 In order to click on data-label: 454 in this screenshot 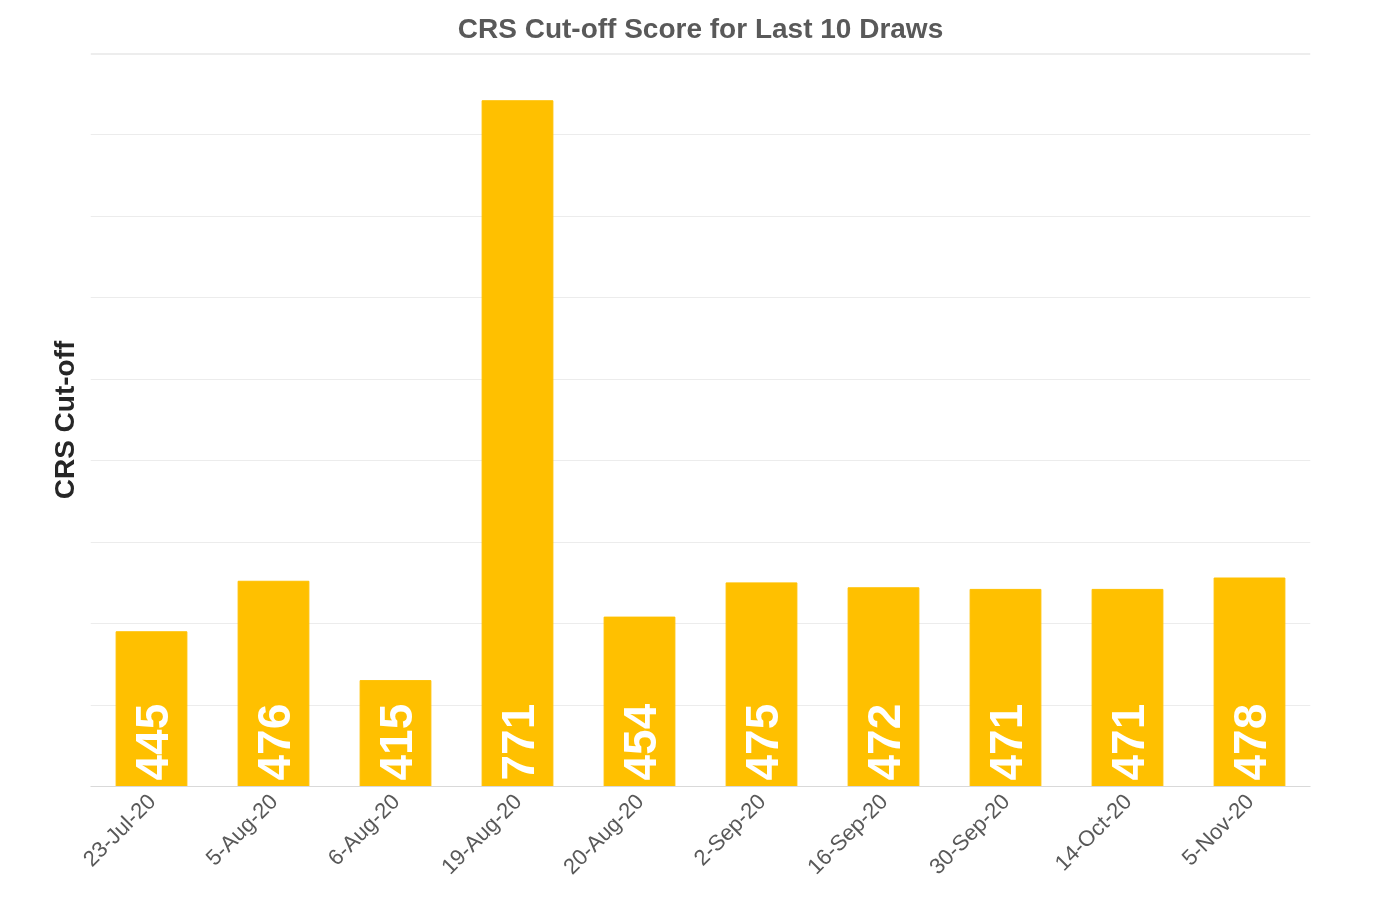, I will do `click(639, 742)`.